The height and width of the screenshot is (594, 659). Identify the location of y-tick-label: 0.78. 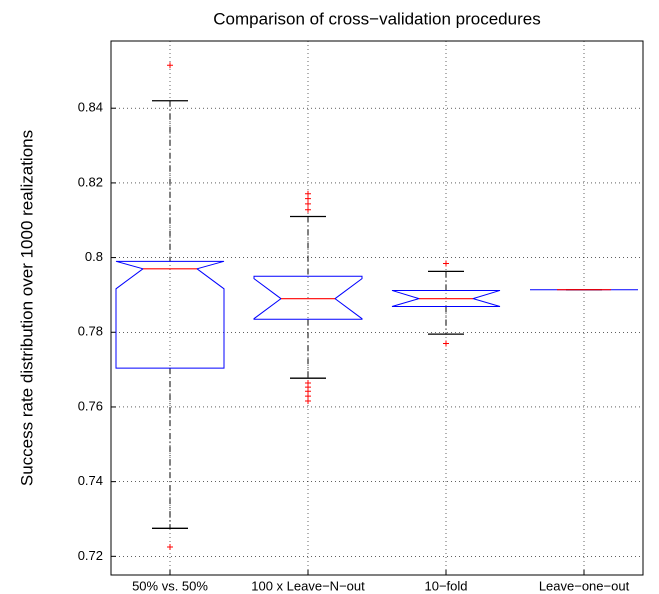
(90, 331).